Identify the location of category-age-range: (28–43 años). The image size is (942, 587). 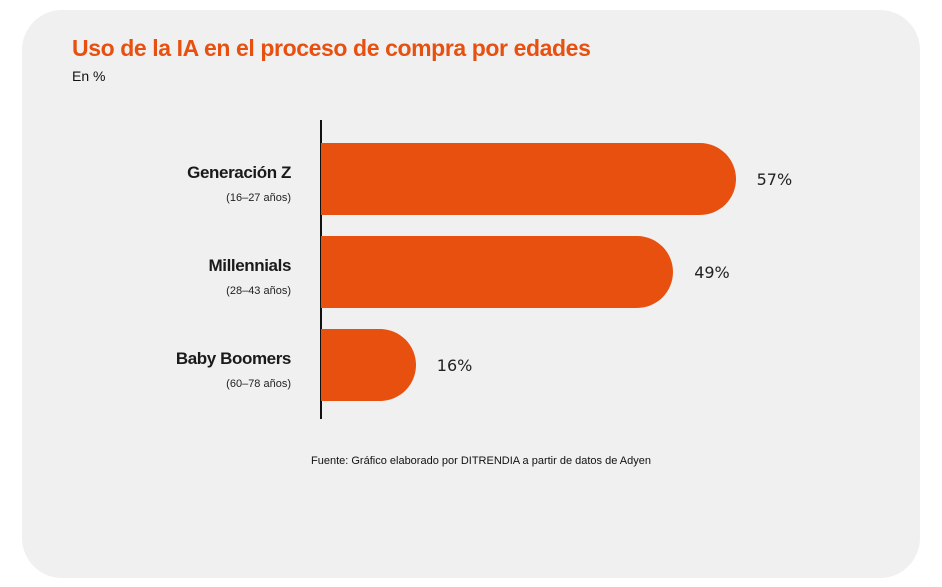
(258, 291).